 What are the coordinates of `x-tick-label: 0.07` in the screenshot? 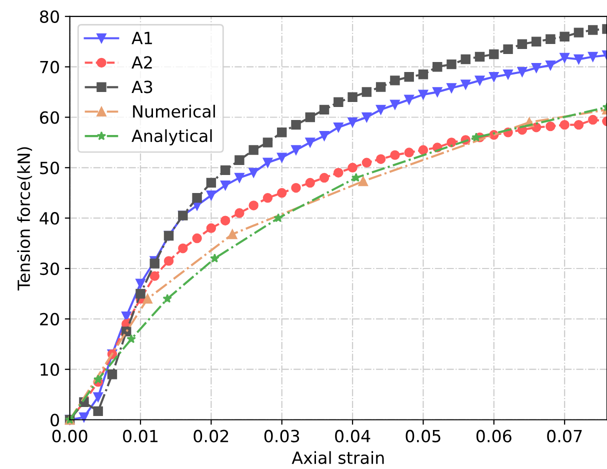 It's located at (564, 436).